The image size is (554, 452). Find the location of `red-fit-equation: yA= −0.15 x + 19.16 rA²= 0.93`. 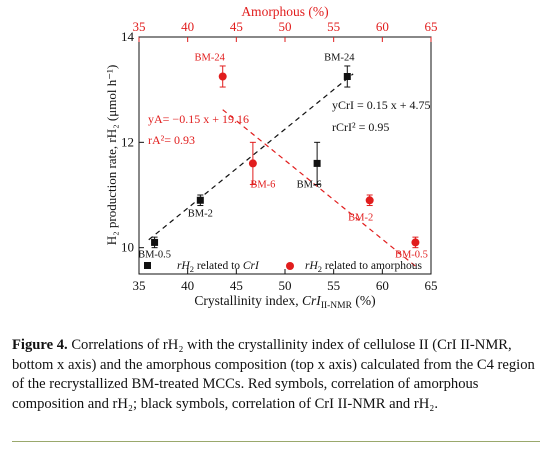

red-fit-equation: yA= −0.15 x + 19.16 rA²= 0.93 is located at coordinates (198, 129).